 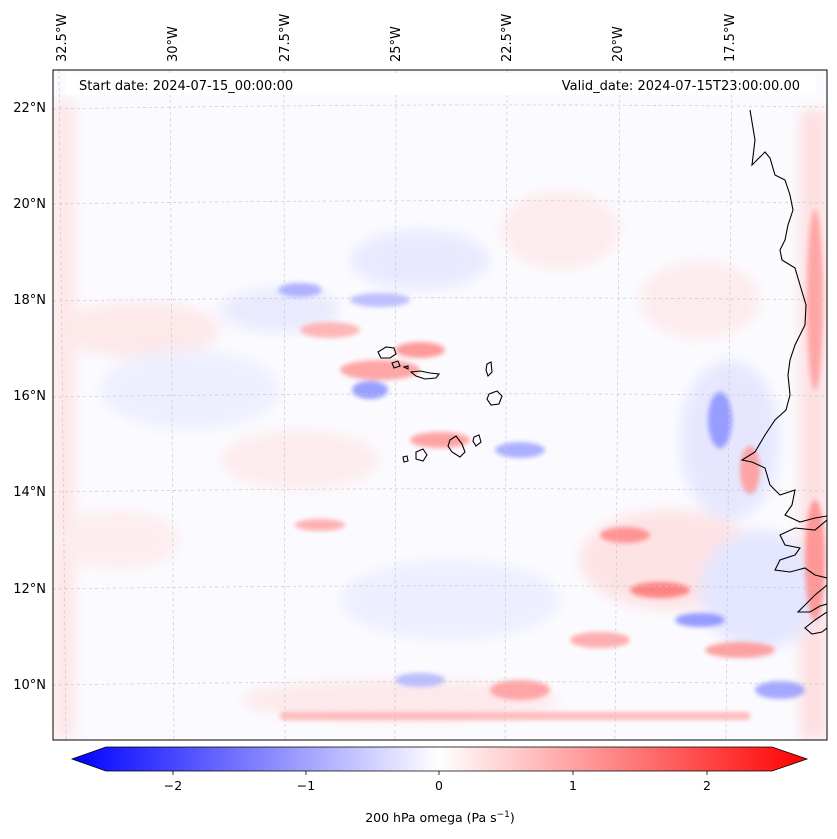 I want to click on island-santa-luzia, so click(x=405, y=367).